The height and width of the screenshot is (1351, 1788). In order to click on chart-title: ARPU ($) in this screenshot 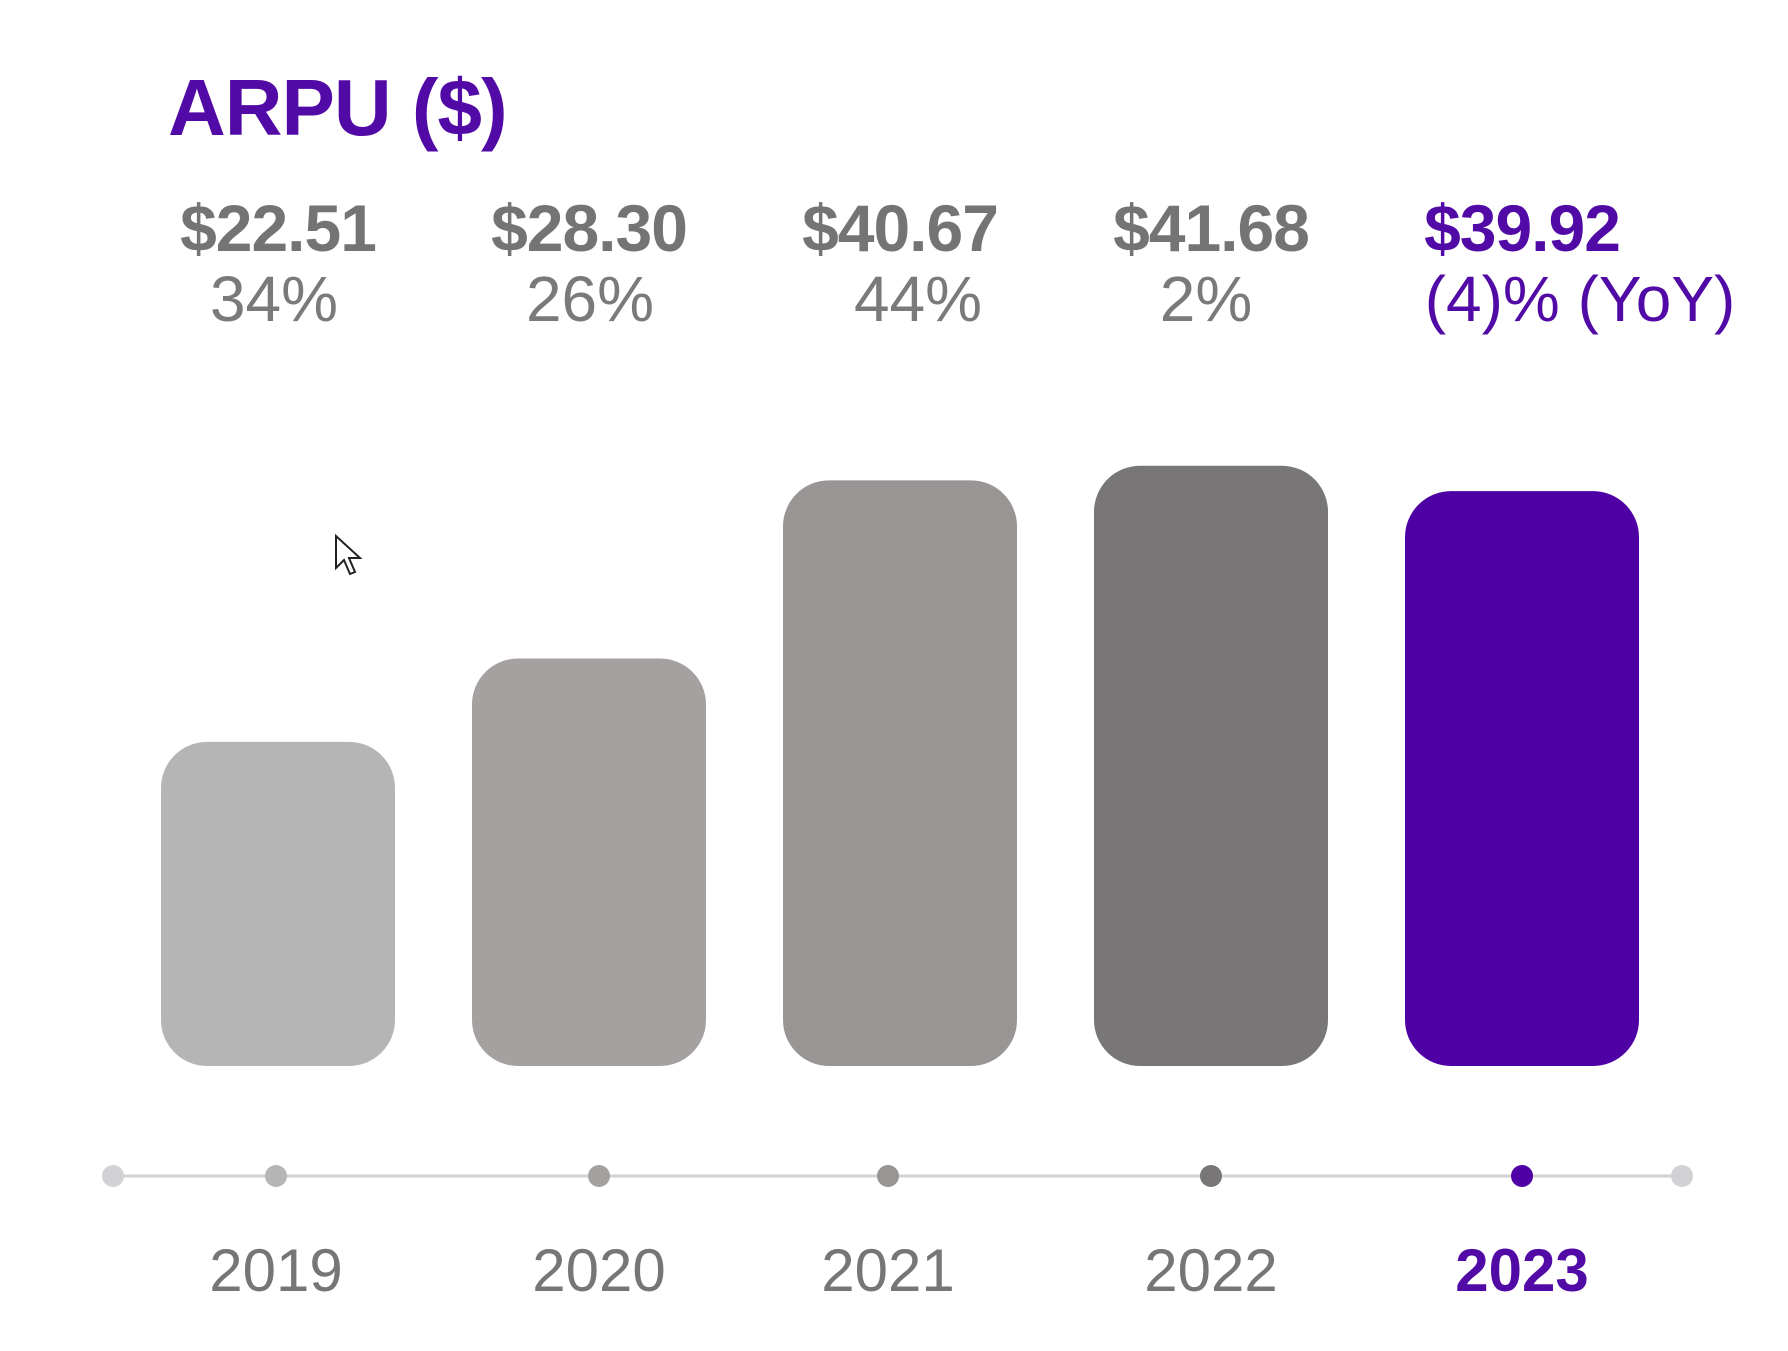, I will do `click(338, 107)`.